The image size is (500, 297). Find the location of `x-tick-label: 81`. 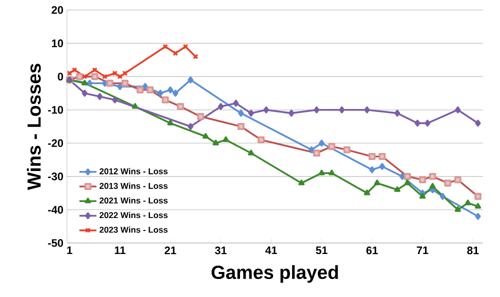

x-tick-label: 81 is located at coordinates (473, 250).